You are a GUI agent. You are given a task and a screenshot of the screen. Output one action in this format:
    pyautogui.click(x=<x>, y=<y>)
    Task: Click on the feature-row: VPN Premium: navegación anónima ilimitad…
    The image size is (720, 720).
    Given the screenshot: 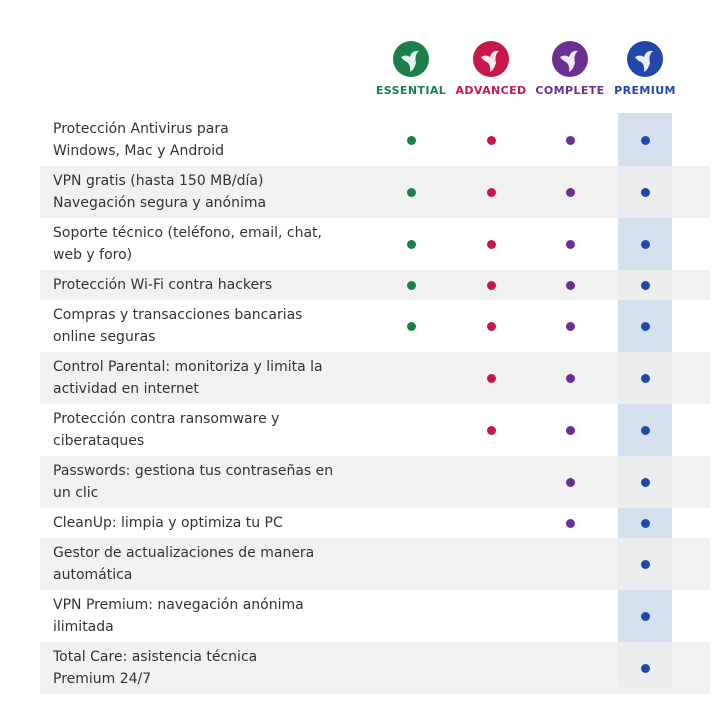 What is the action you would take?
    pyautogui.click(x=375, y=616)
    